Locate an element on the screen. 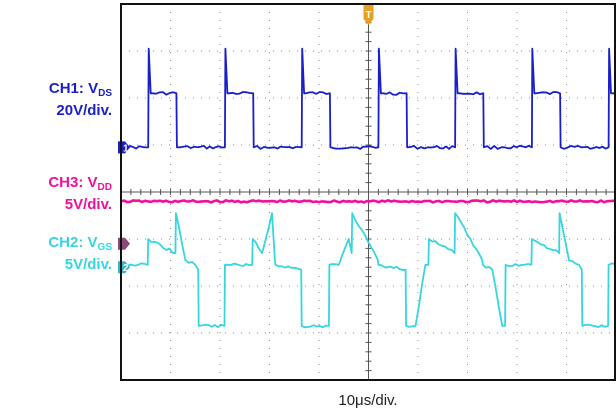 This screenshot has width=616, height=418. ch3-symbol: V is located at coordinates (92, 182).